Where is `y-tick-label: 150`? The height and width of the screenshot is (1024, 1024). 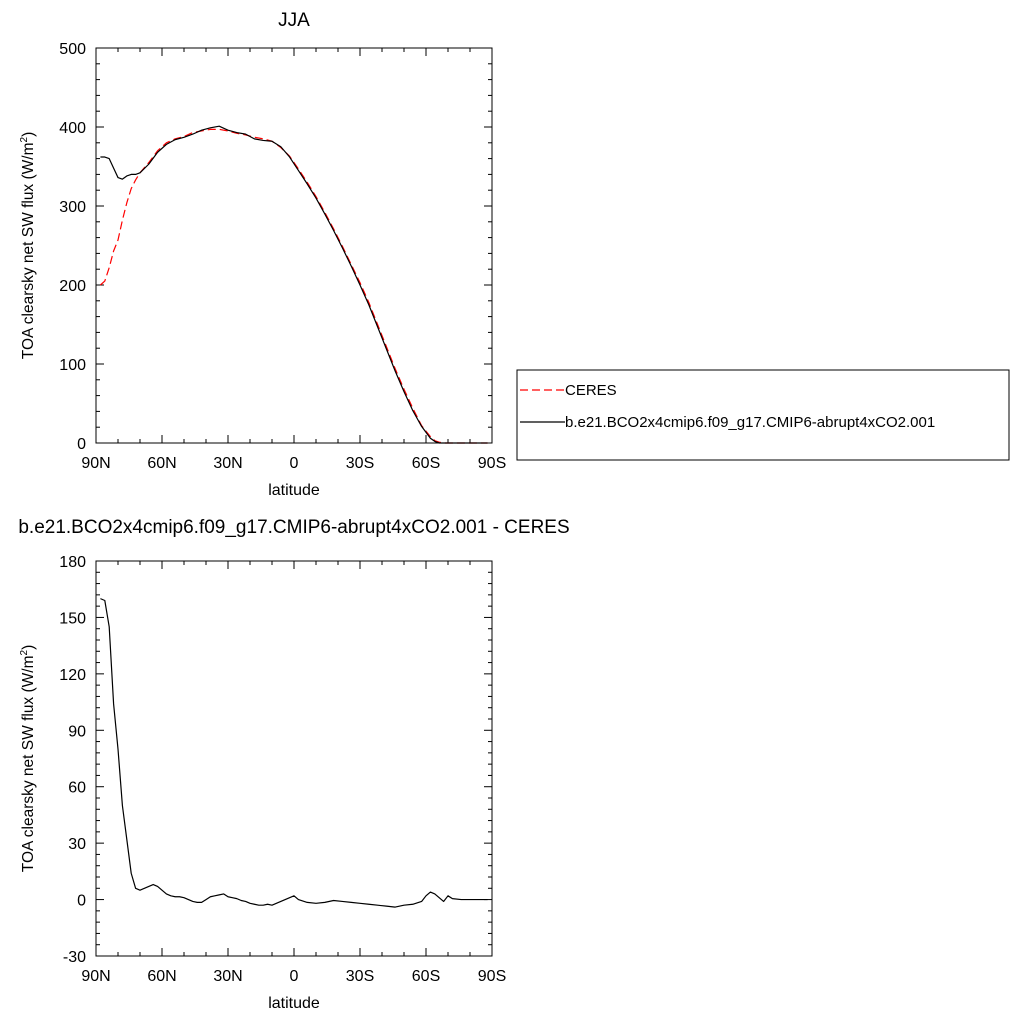 y-tick-label: 150 is located at coordinates (72, 618).